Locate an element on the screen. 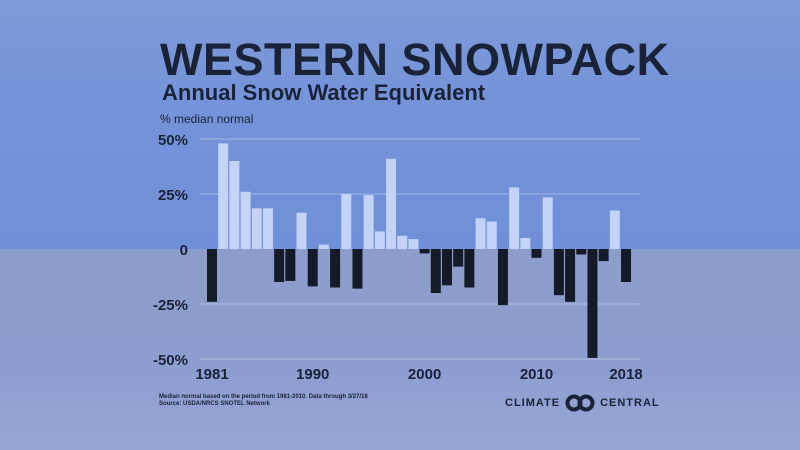  bar-1991 is located at coordinates (323, 246).